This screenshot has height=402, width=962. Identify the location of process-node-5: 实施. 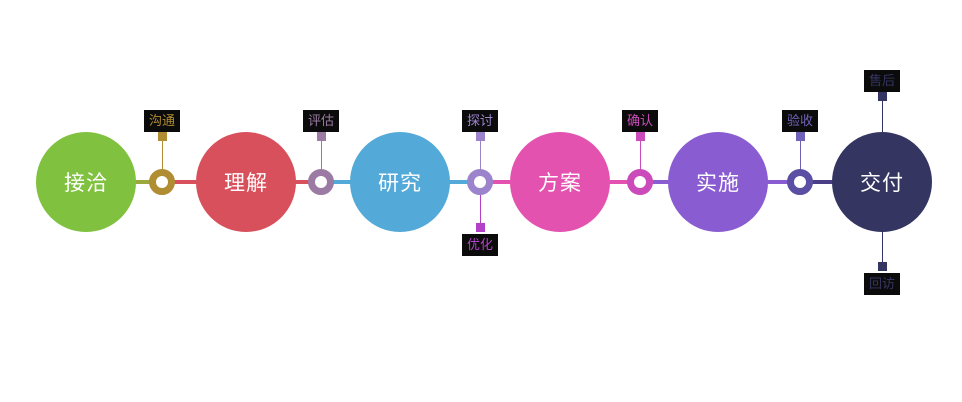
(718, 182).